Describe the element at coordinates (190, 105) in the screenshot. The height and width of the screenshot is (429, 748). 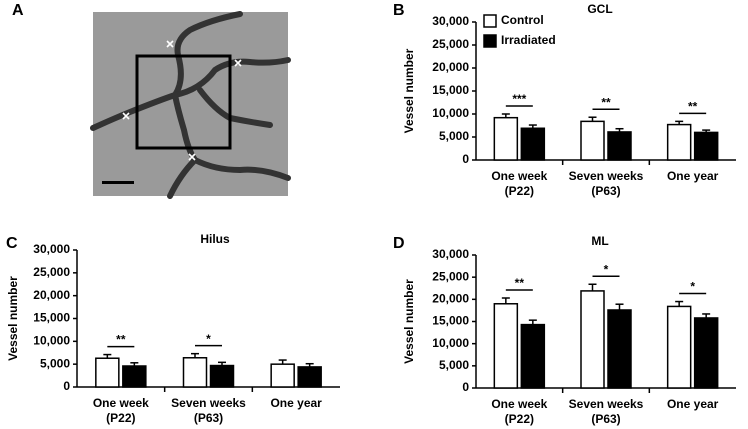
I see `micrograph` at that location.